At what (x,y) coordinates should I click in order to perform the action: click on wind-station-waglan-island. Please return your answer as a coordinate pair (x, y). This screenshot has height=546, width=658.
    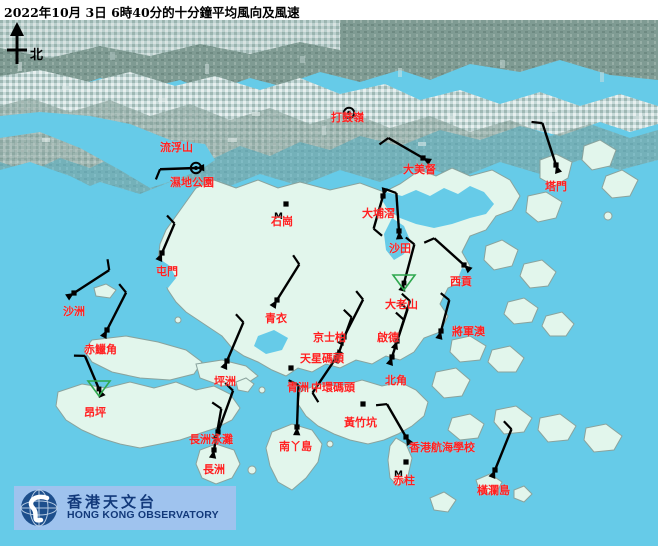
    Looking at the image, I should click on (500, 449).